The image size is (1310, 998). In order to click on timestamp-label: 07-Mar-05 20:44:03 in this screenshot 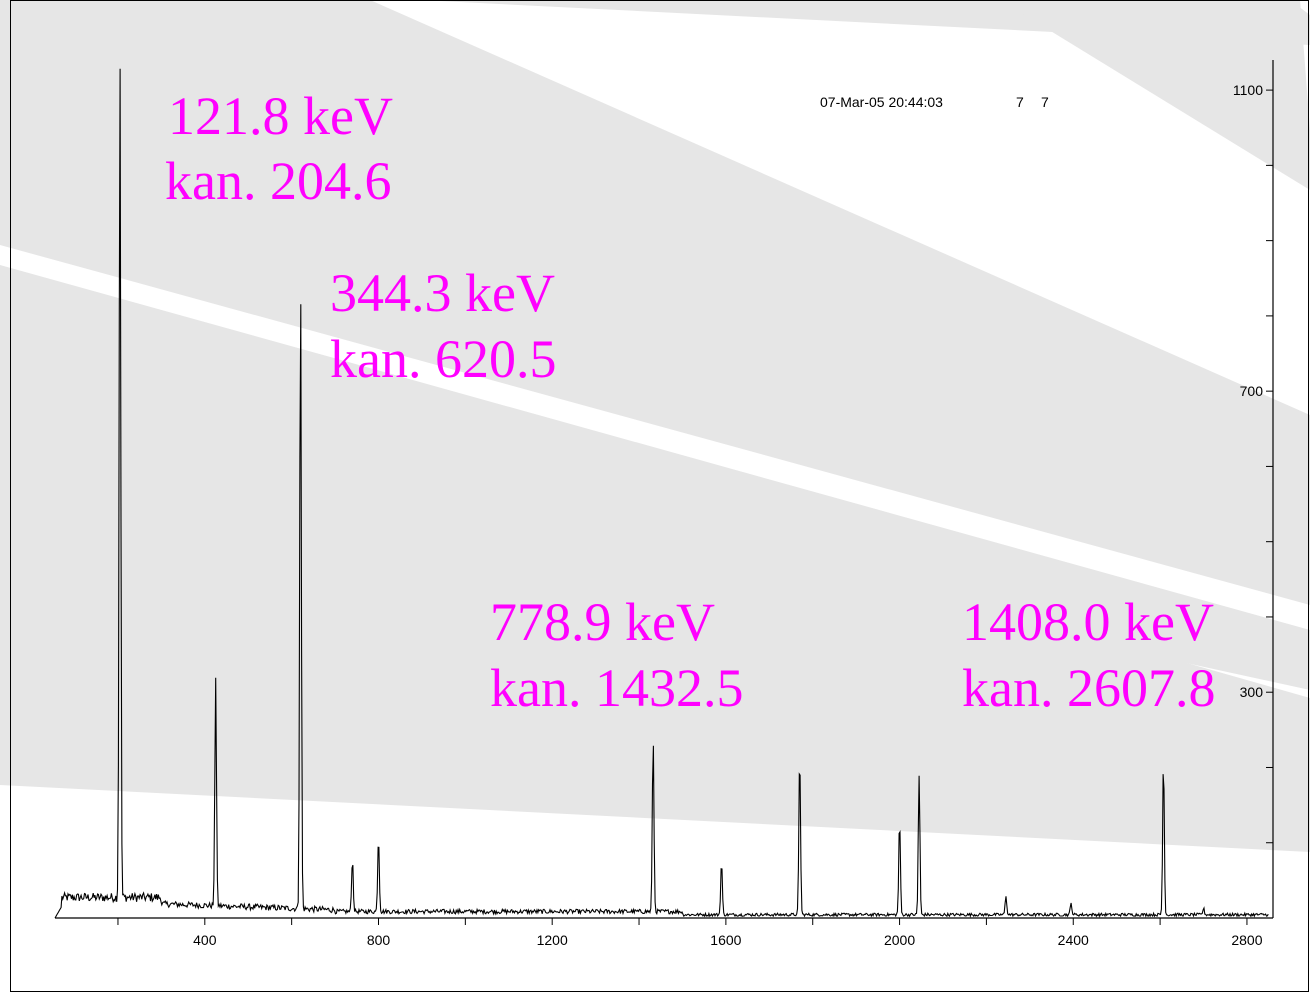, I will do `click(881, 102)`.